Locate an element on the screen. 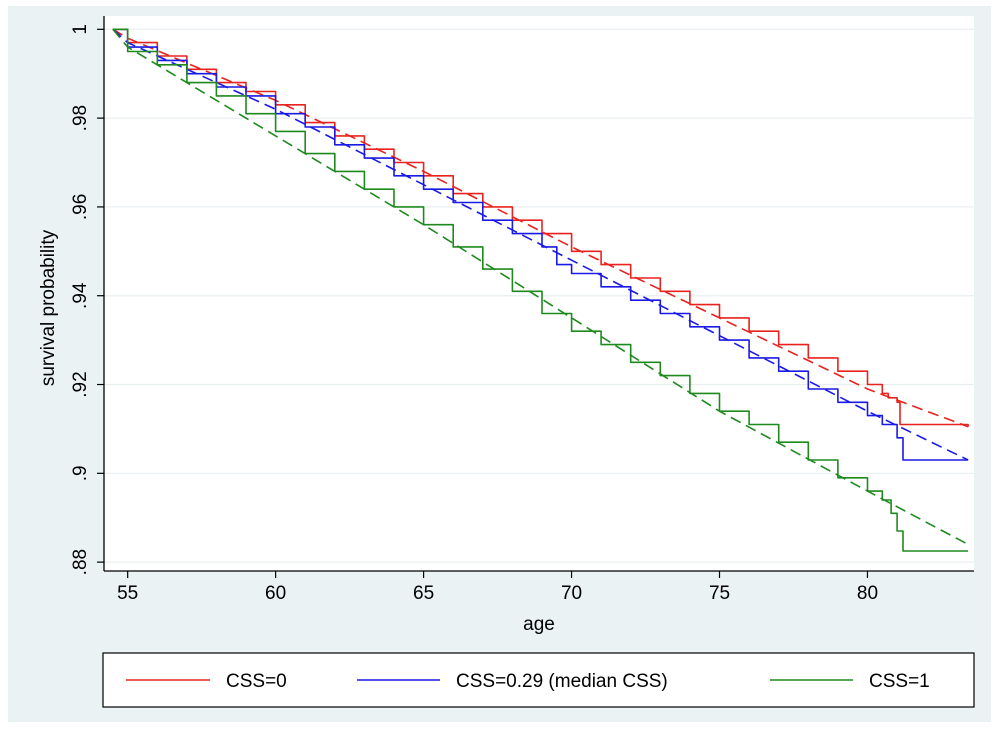 Image resolution: width=999 pixels, height=729 pixels. legend: CSS=0 CSS=0.29 (median CSS) CSS=1 is located at coordinates (538, 680).